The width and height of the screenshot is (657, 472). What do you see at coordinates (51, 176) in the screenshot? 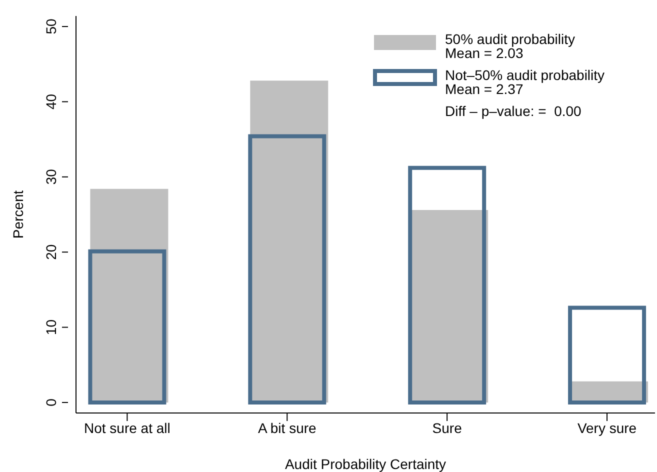
I see `y-tick-label: 30` at bounding box center [51, 176].